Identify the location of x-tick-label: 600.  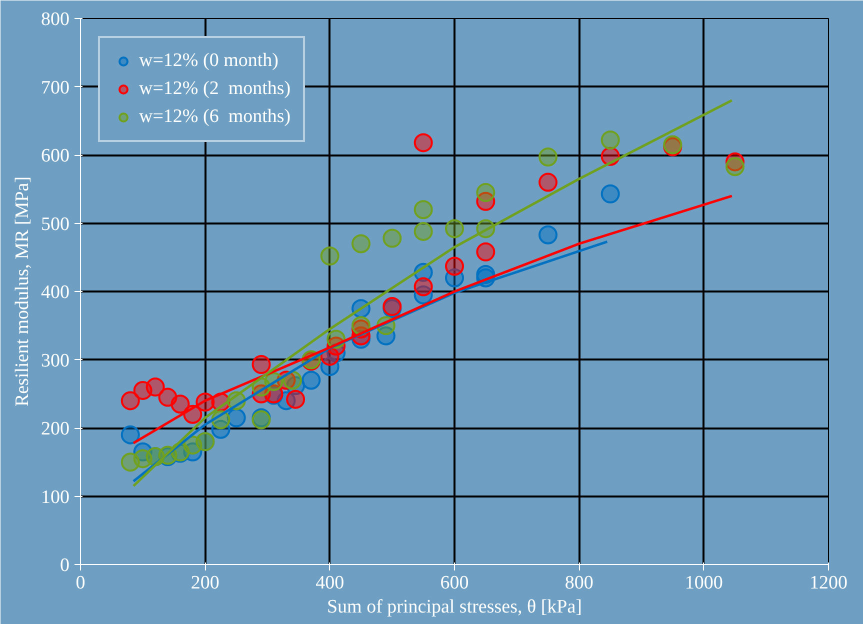
(454, 583).